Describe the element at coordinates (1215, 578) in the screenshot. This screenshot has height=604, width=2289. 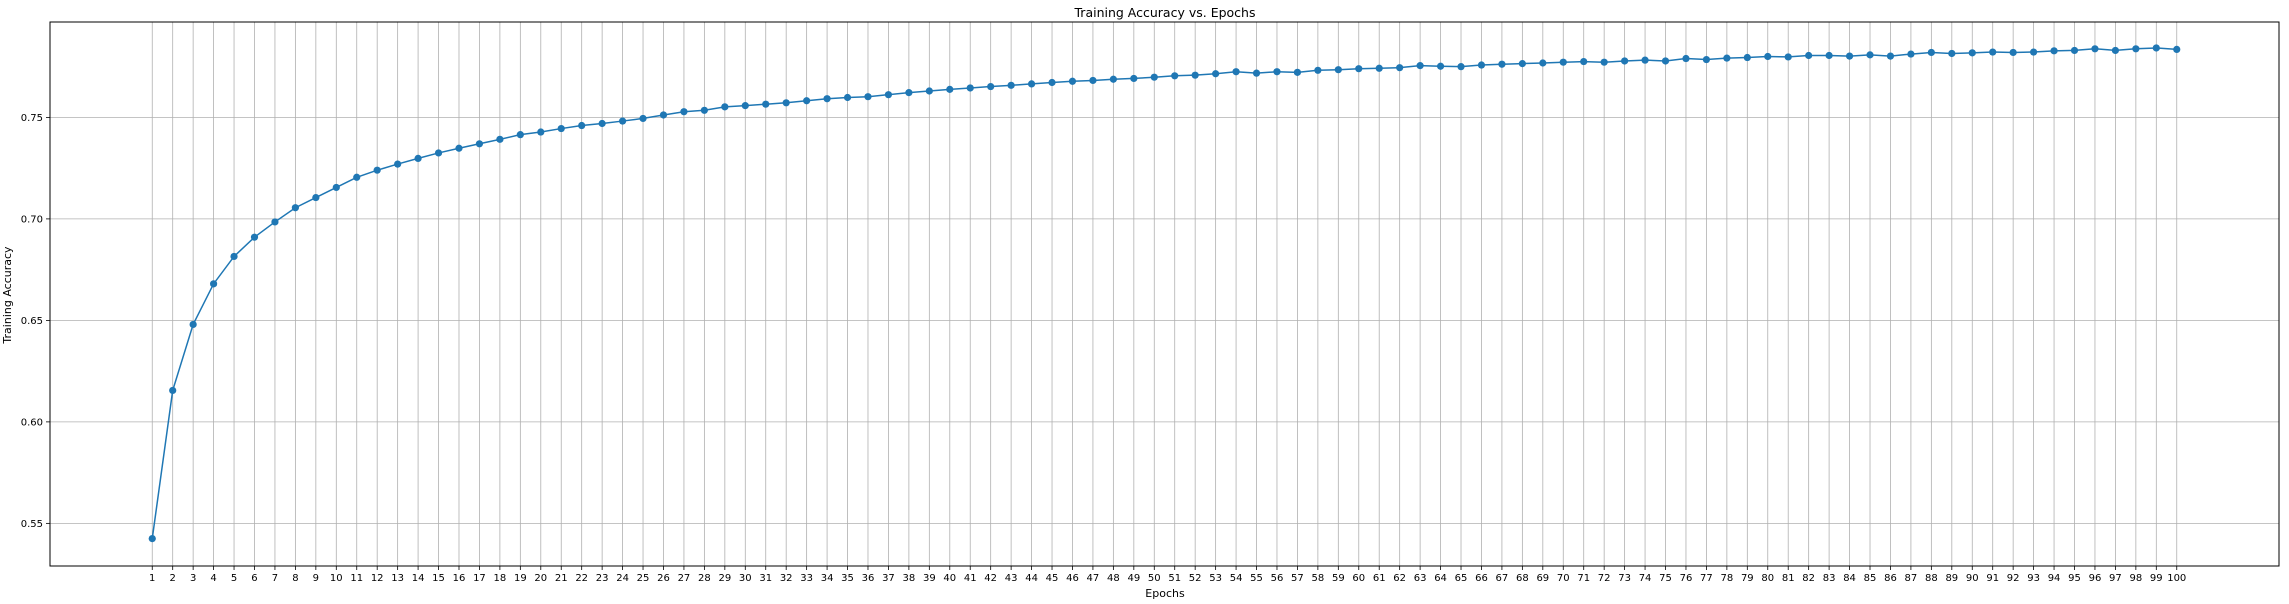
I see `x-tick-label: 53` at that location.